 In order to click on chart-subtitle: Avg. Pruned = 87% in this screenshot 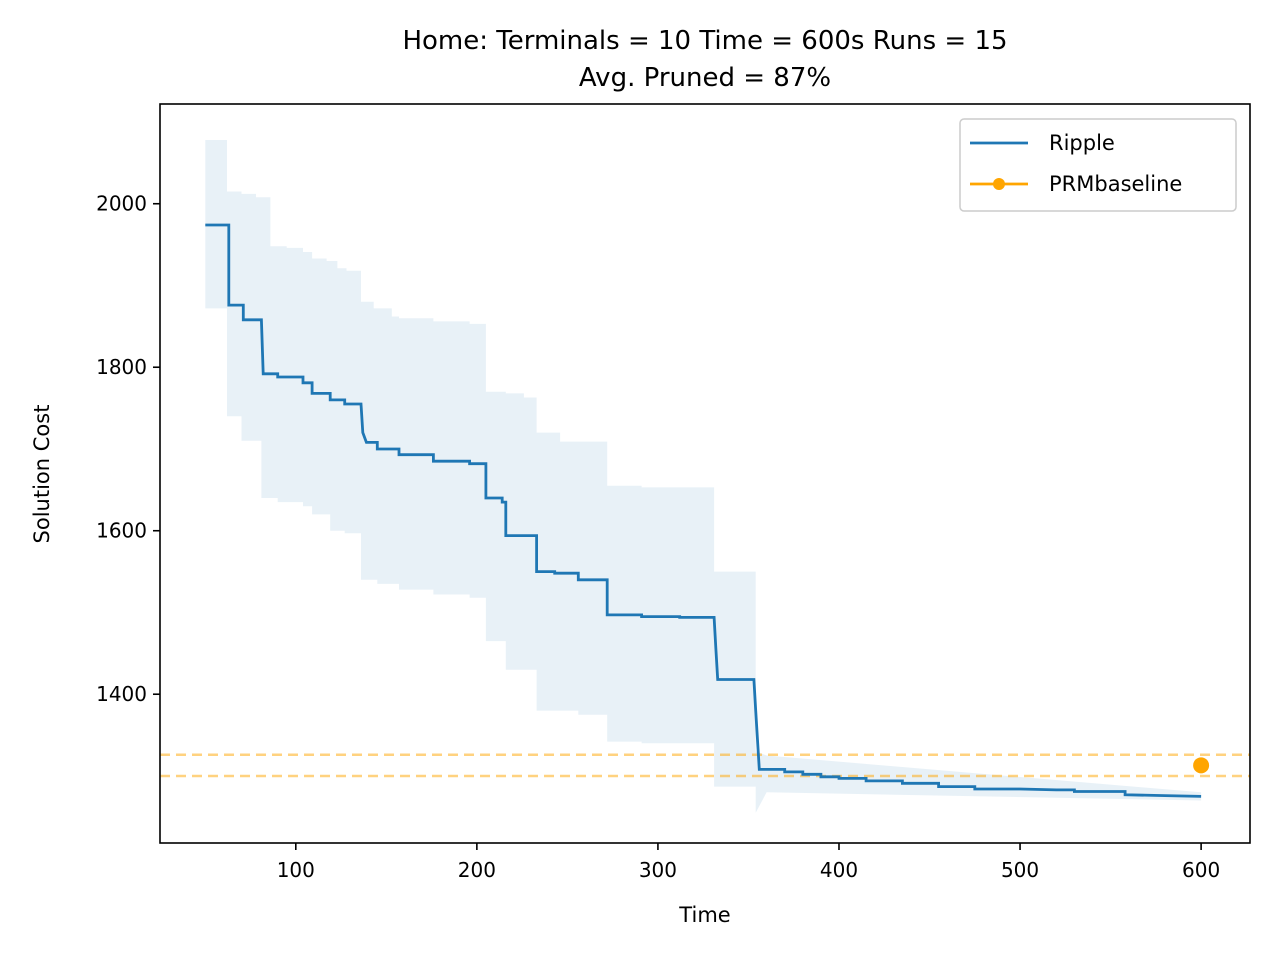, I will do `click(705, 78)`.